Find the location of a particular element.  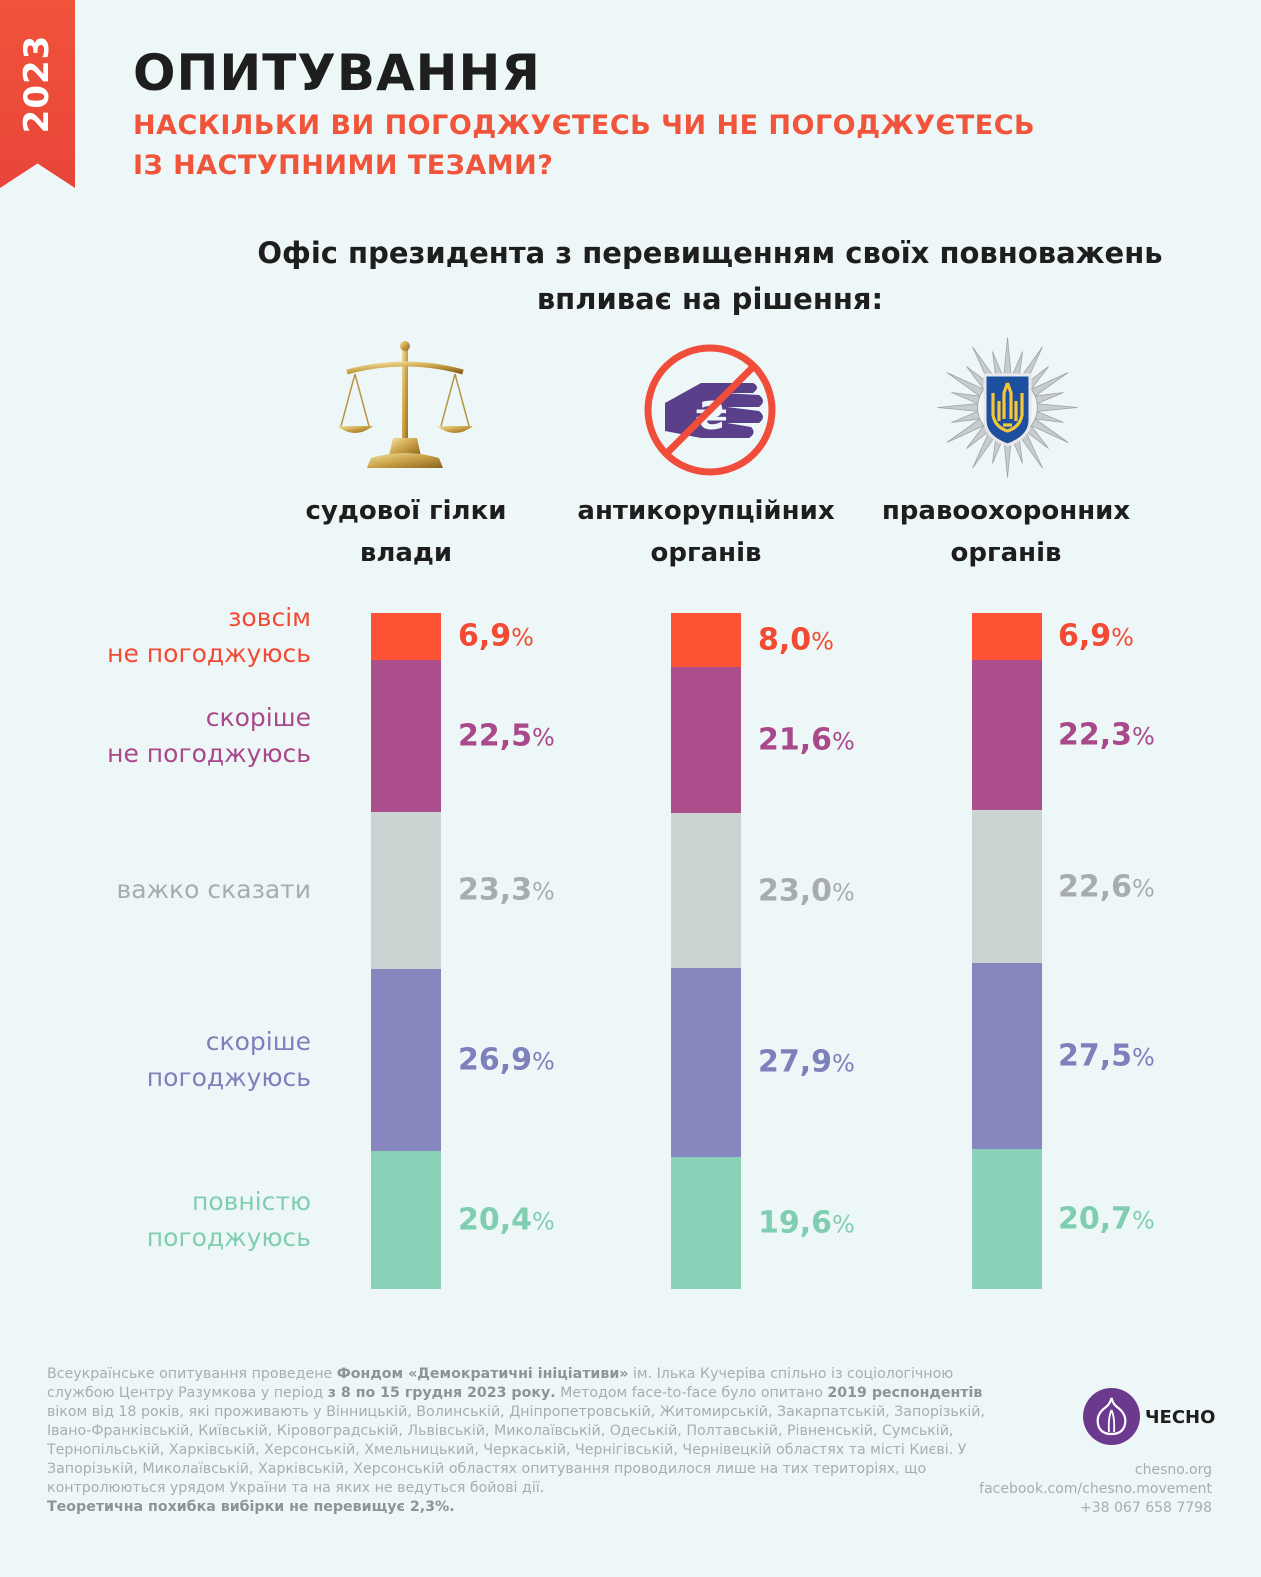

footnote-text: Всеукраїнське опитування проведене is located at coordinates (192, 1374).